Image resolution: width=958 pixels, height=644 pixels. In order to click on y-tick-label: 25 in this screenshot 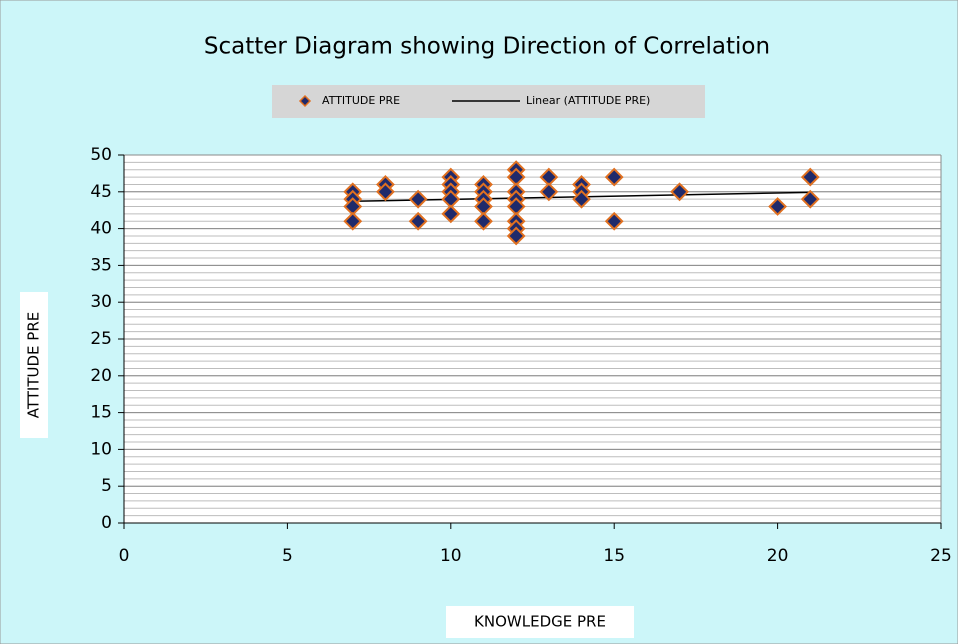, I will do `click(101, 339)`.